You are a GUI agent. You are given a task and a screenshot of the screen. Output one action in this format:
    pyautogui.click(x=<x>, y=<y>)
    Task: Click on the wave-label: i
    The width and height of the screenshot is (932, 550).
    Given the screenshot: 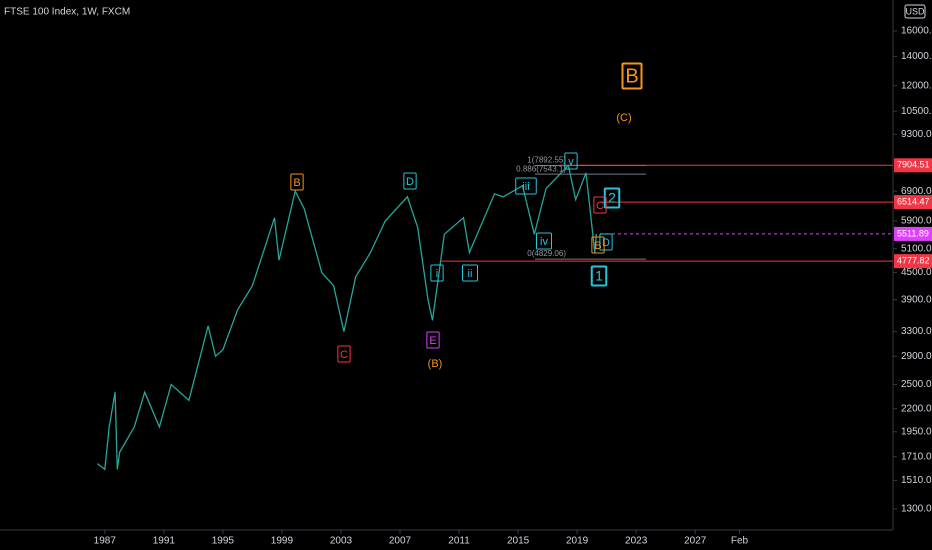 What is the action you would take?
    pyautogui.click(x=437, y=274)
    